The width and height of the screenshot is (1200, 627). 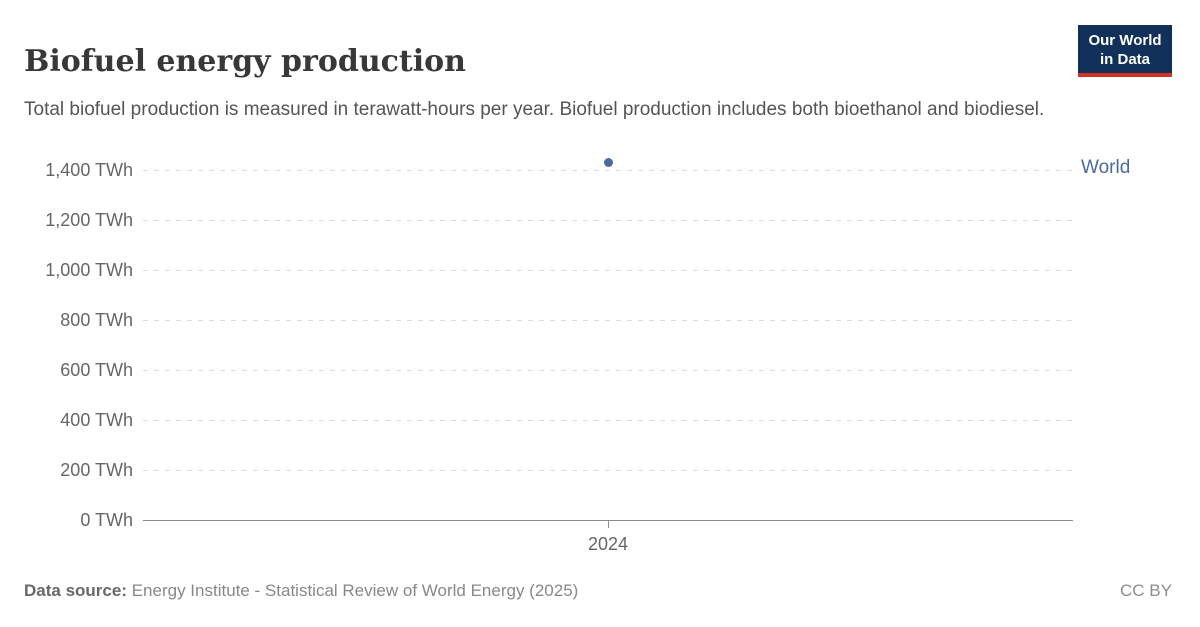 I want to click on owid-logo-line2: in Data, so click(x=1124, y=59).